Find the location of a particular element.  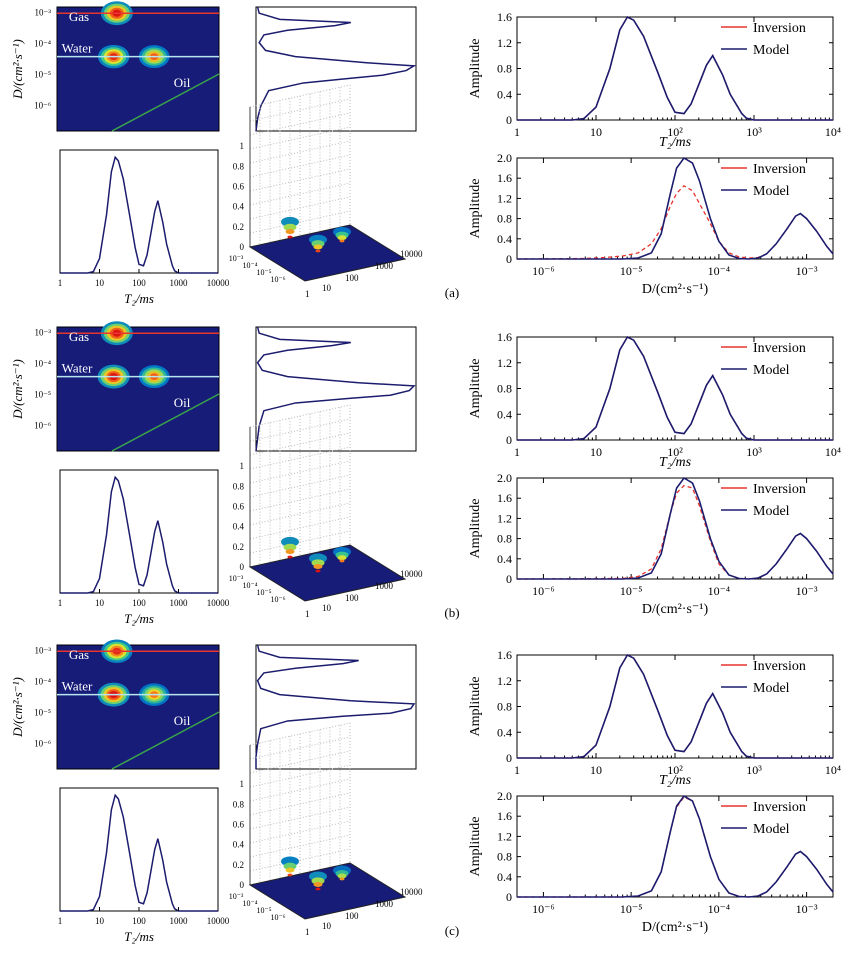

surface-dtick-label: 10⁻⁵ is located at coordinates (263, 272).